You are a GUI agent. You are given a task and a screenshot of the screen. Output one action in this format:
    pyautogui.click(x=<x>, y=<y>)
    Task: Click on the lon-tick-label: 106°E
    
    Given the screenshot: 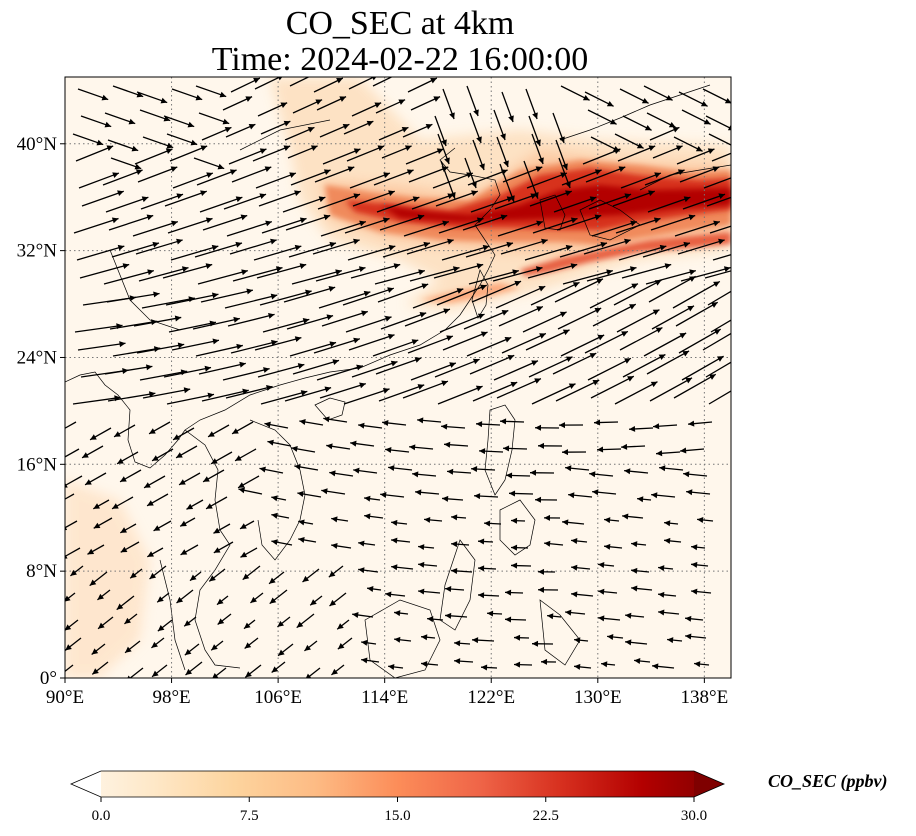 What is the action you would take?
    pyautogui.click(x=278, y=697)
    